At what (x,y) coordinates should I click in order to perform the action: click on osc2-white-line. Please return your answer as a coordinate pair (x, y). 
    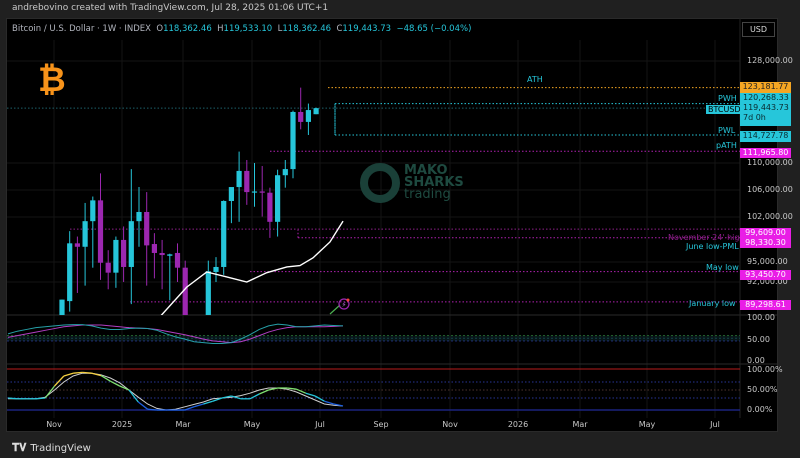
    Looking at the image, I should click on (176, 391).